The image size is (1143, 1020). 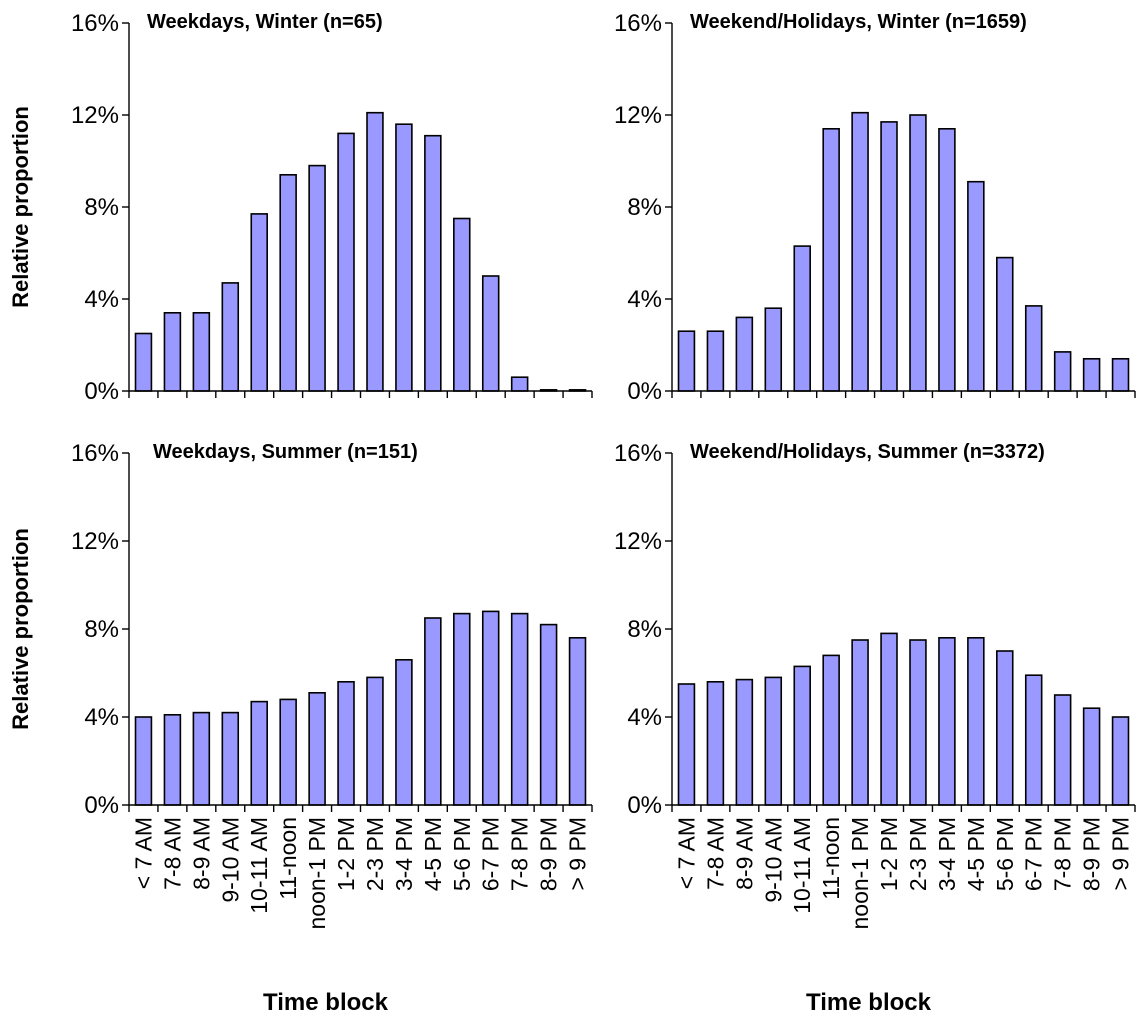 What do you see at coordinates (1063, 854) in the screenshot?
I see `x-tick-label: 7-8 PM` at bounding box center [1063, 854].